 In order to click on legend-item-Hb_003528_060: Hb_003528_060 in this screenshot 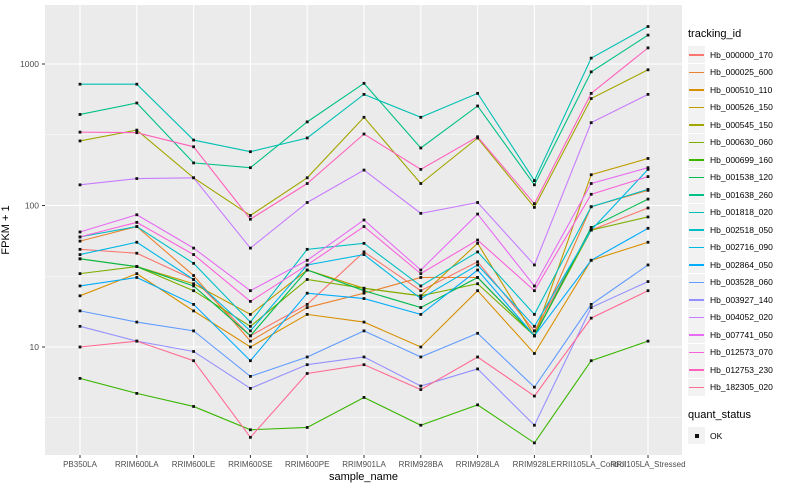, I will do `click(744, 282)`.